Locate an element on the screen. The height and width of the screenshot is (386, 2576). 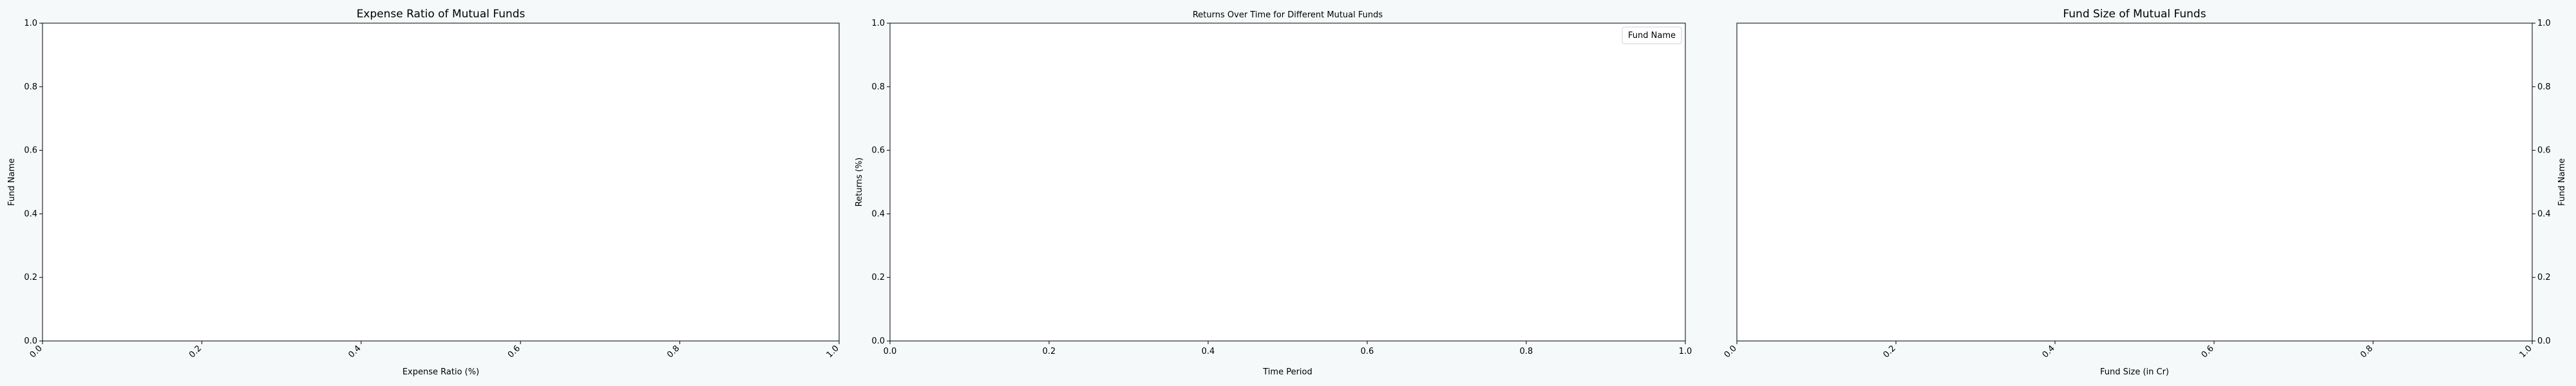
x-tick-label-2-0: 0.0 is located at coordinates (890, 351).